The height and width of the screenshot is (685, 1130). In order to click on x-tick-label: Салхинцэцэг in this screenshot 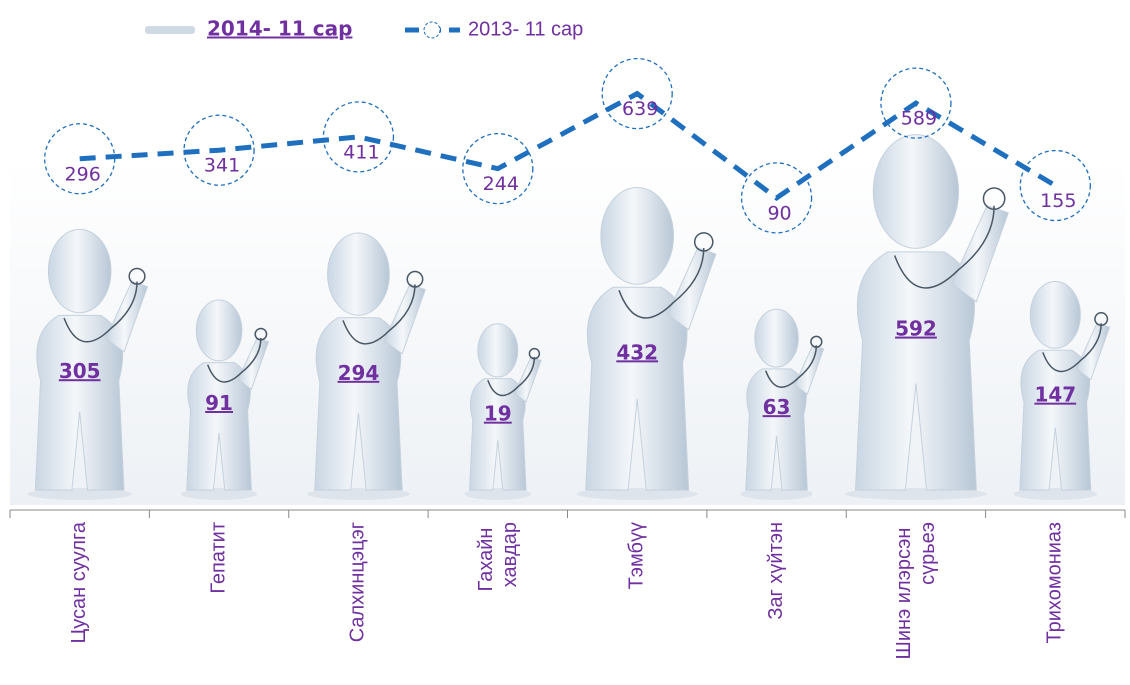, I will do `click(358, 582)`.